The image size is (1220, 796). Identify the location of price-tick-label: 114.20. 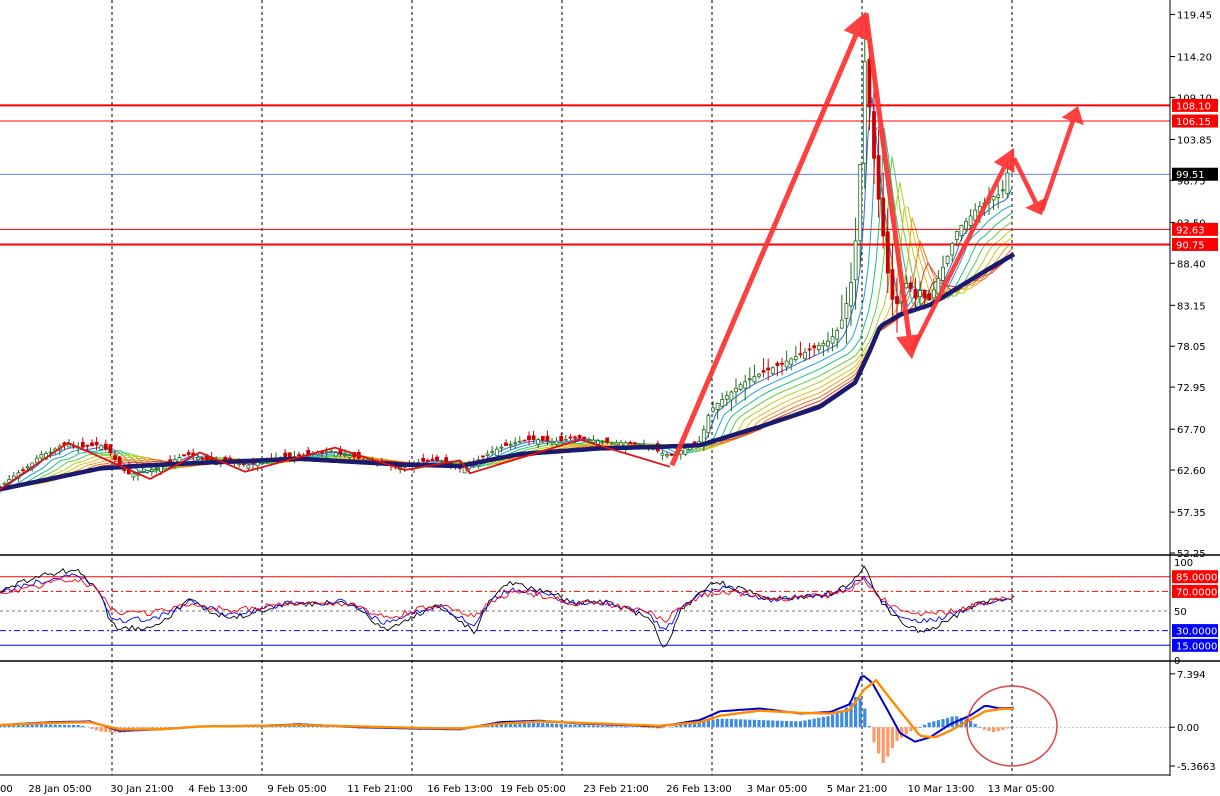
(1194, 57).